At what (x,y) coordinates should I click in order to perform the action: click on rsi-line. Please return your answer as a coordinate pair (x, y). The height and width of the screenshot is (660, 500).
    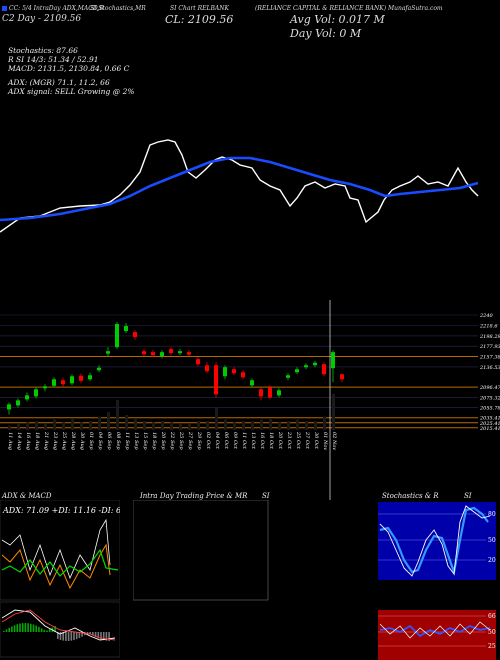
    Looking at the image, I should click on (435, 631).